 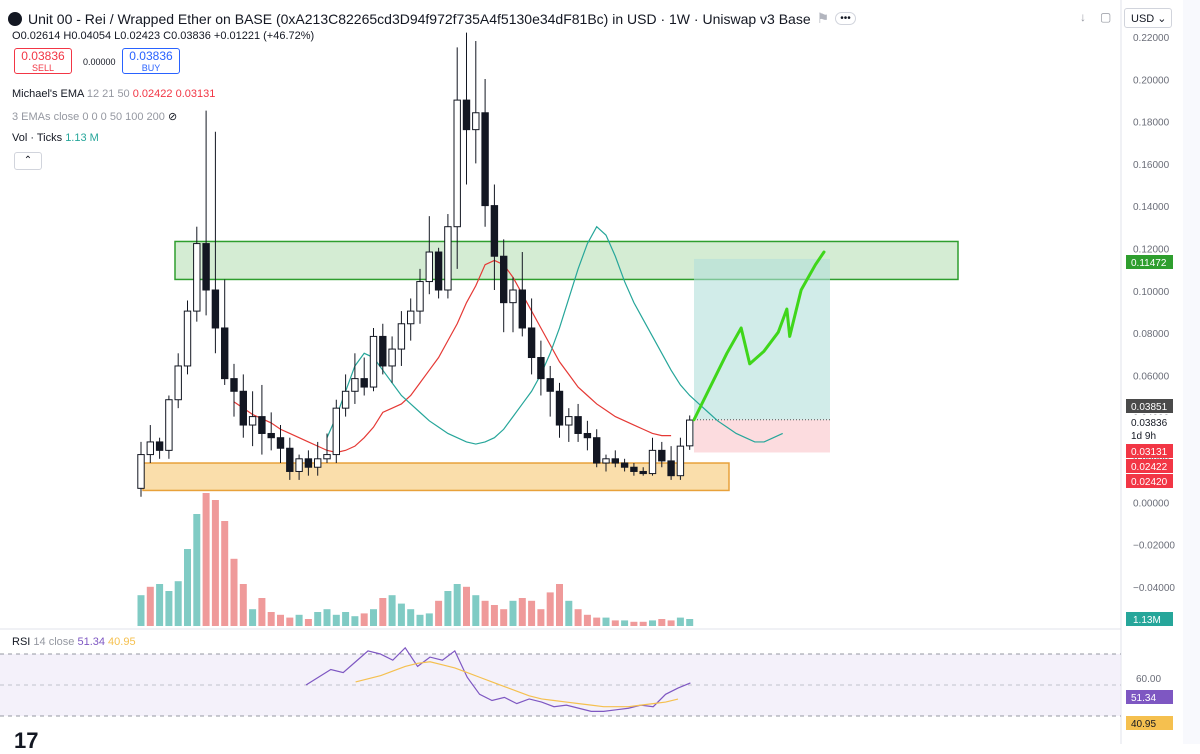 What do you see at coordinates (845, 18) in the screenshot?
I see `more-icon: •••` at bounding box center [845, 18].